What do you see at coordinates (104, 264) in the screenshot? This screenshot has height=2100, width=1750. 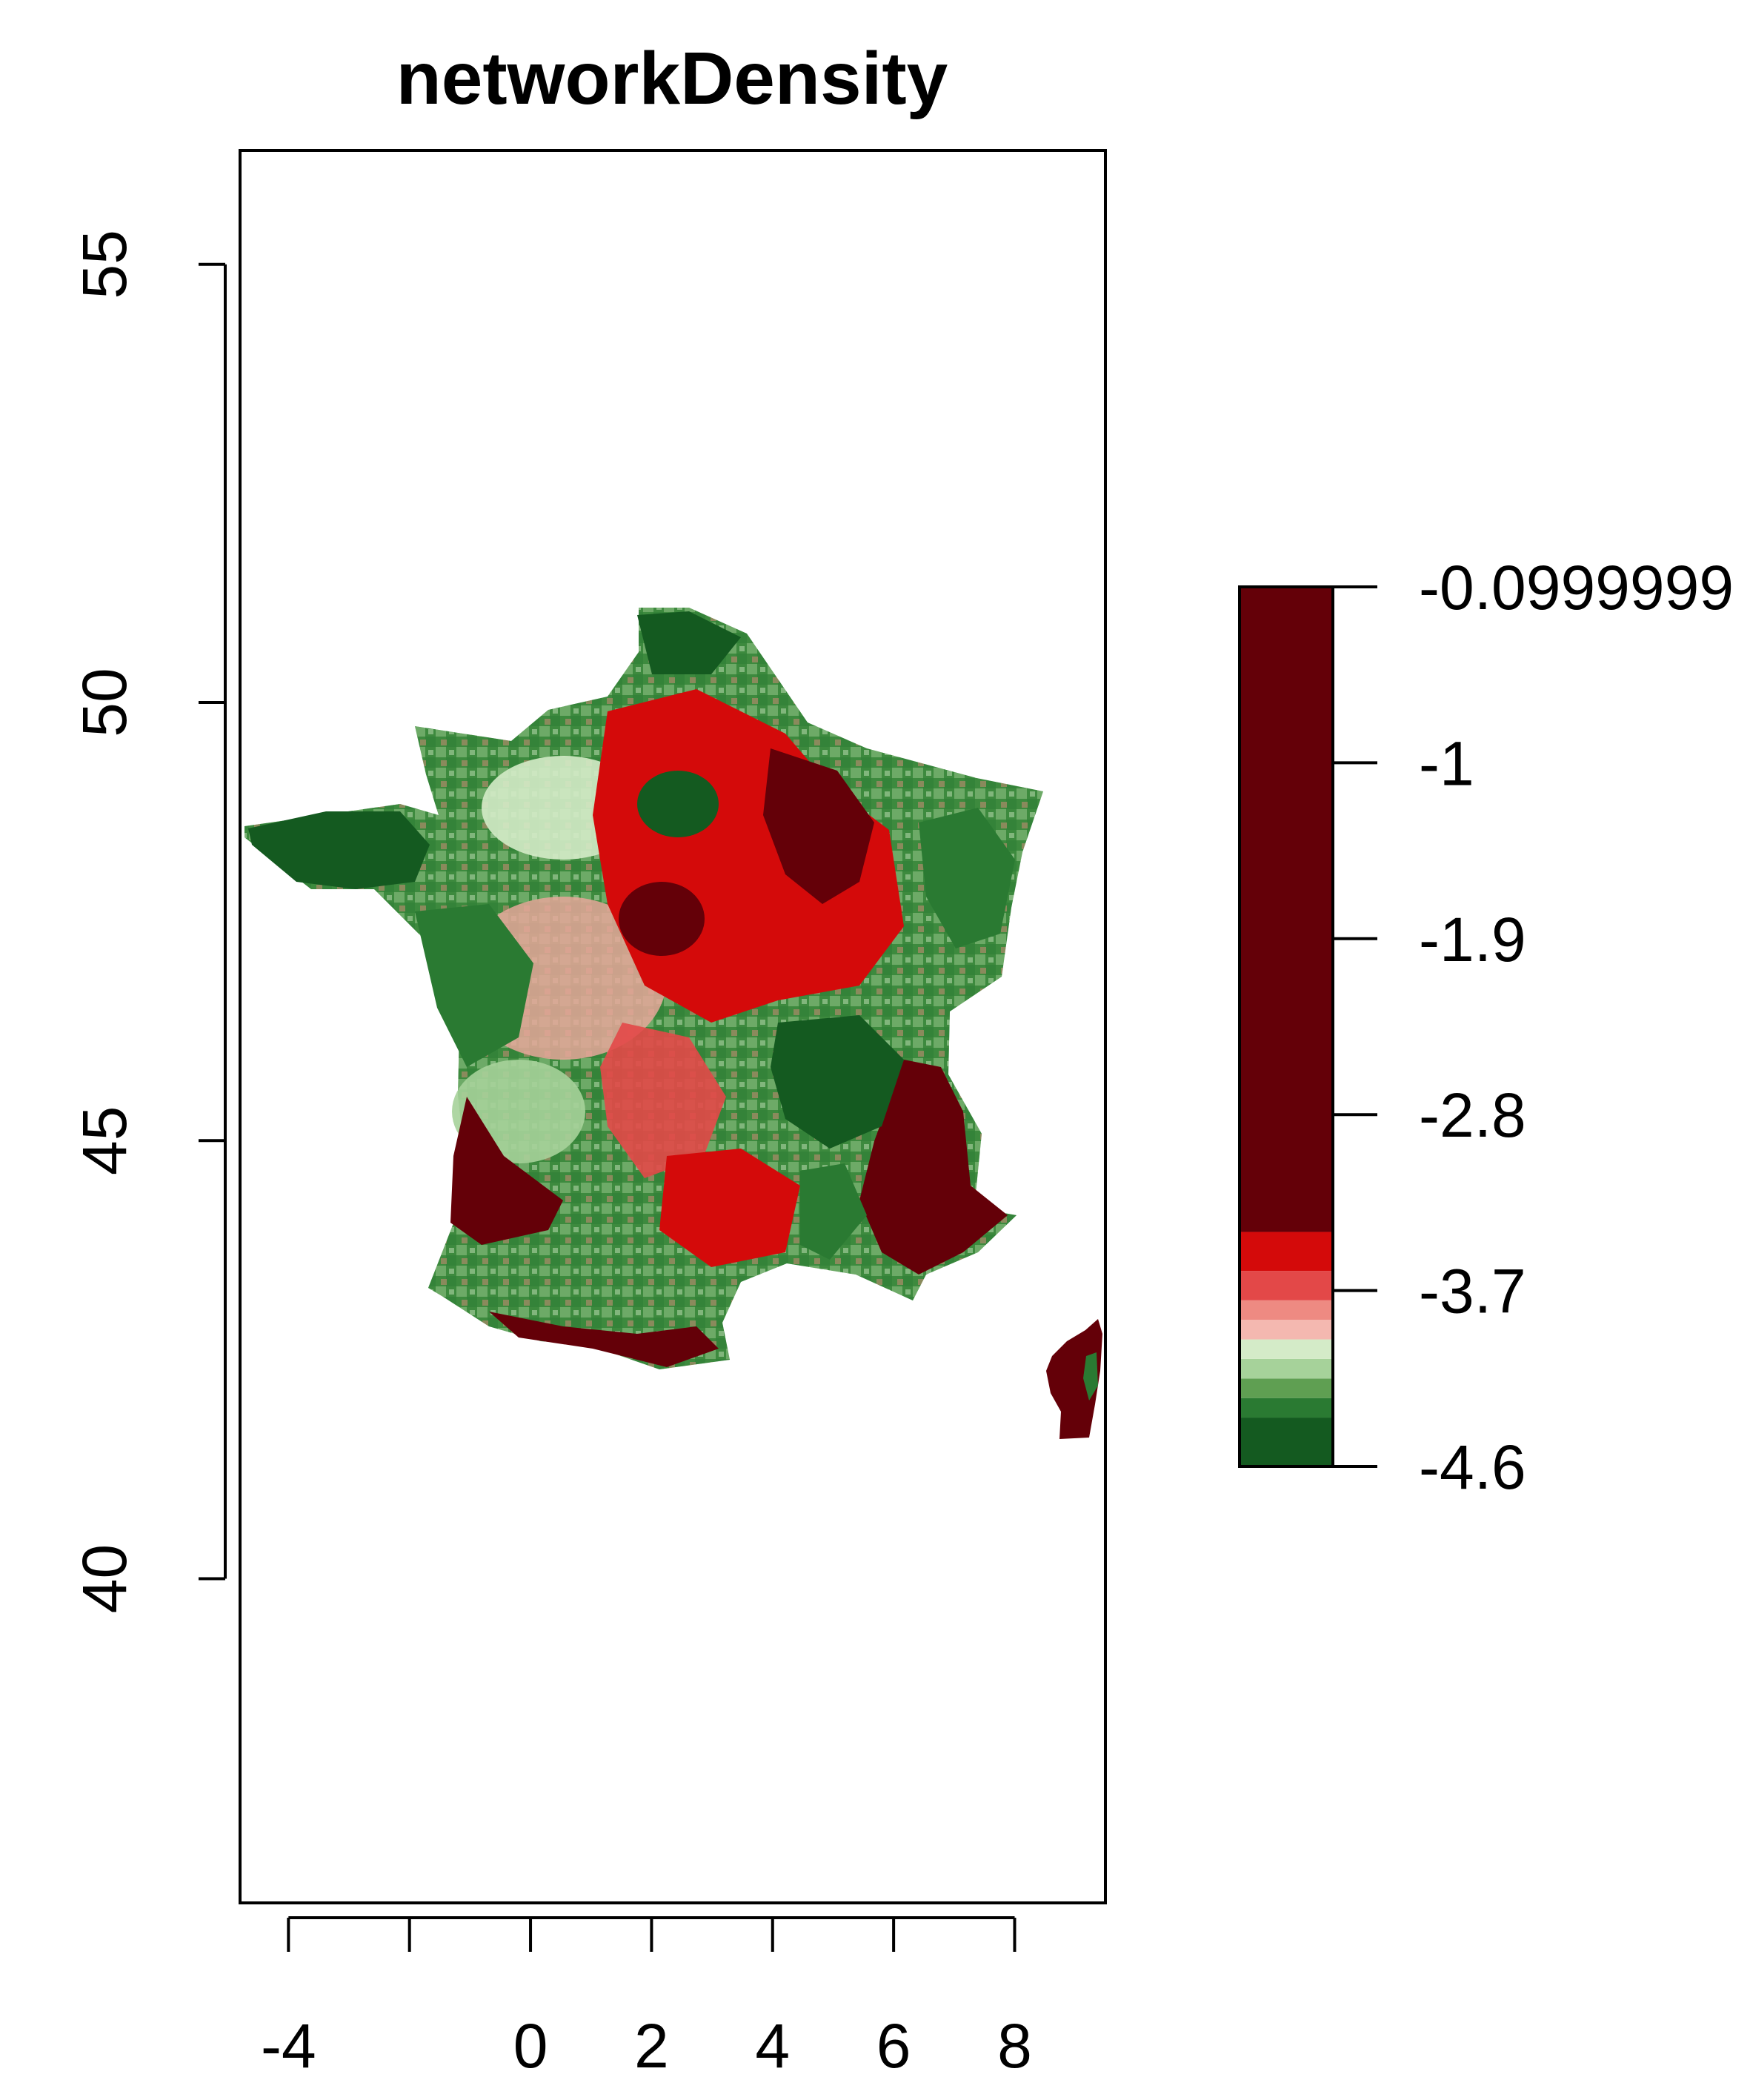 I see `y-tick-label: 55` at bounding box center [104, 264].